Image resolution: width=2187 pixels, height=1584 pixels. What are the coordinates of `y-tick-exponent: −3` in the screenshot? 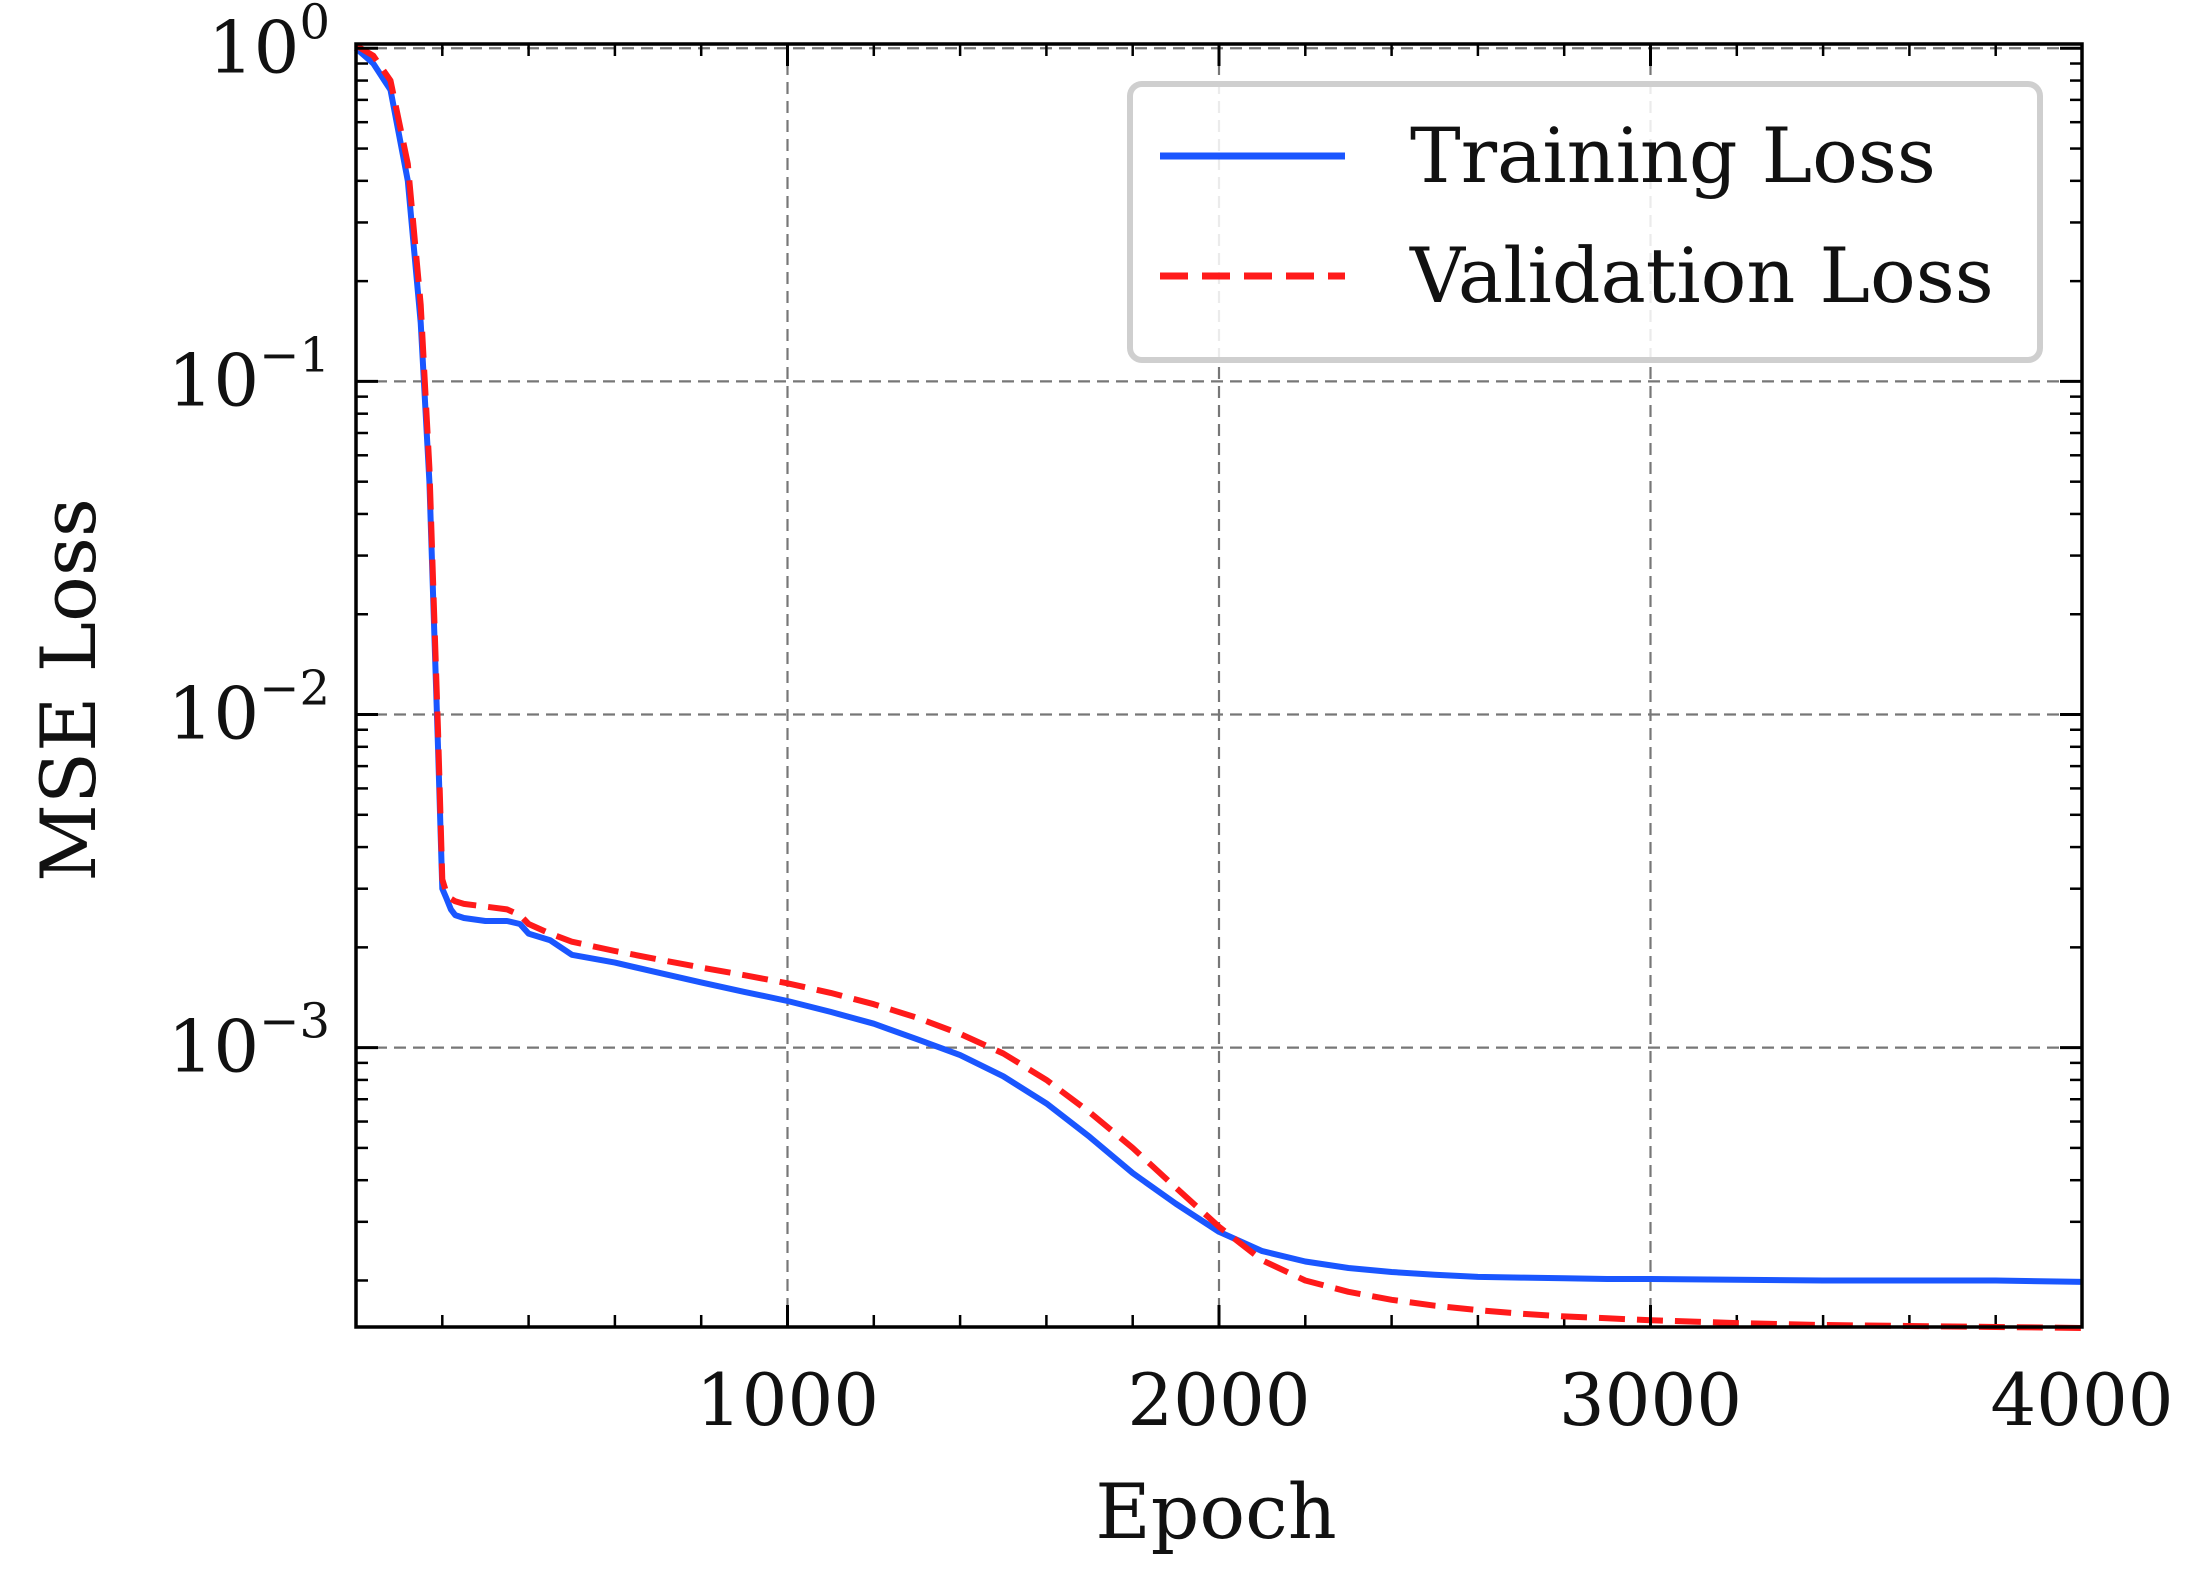 It's located at (294, 1022).